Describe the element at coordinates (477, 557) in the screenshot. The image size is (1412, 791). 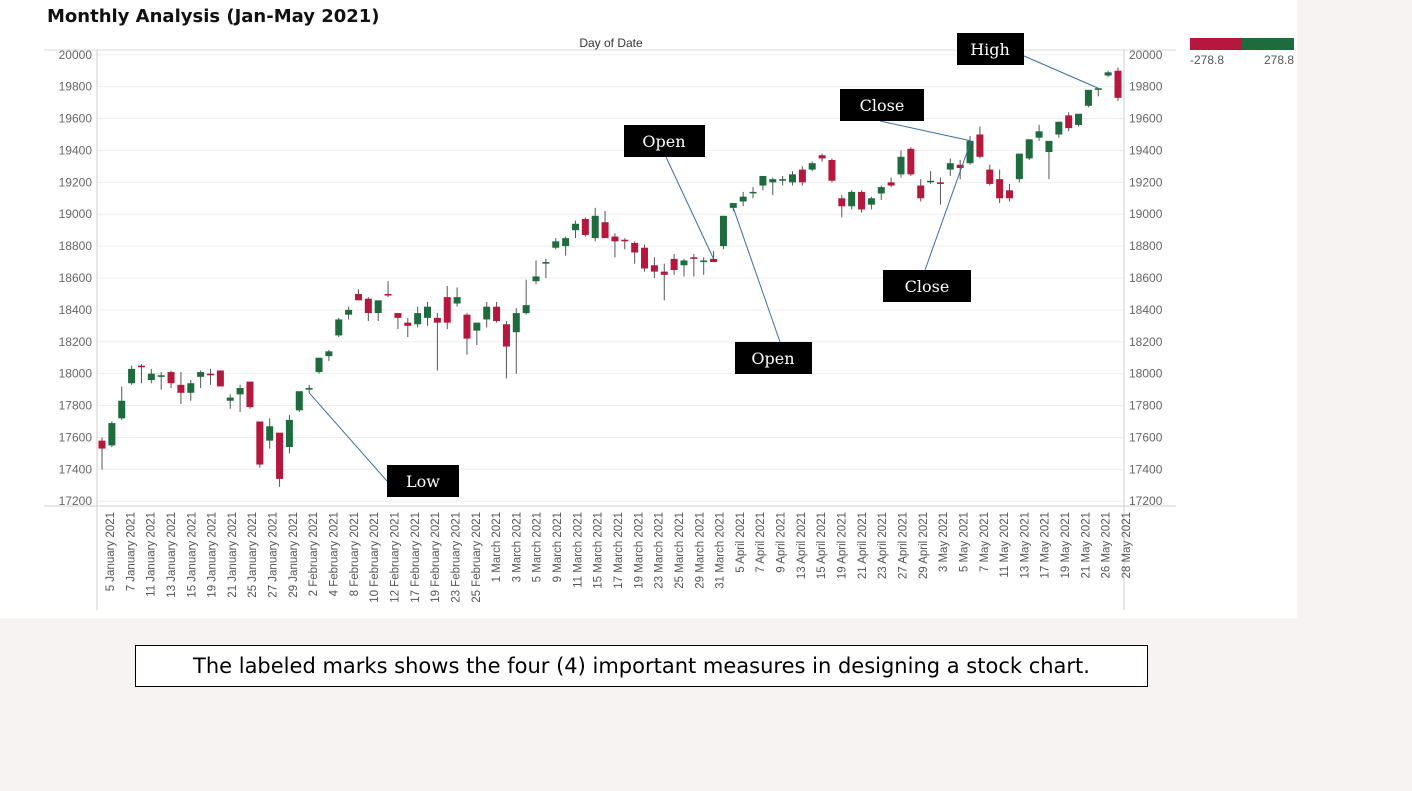
I see `x-tick-label: 25 February 2021` at that location.